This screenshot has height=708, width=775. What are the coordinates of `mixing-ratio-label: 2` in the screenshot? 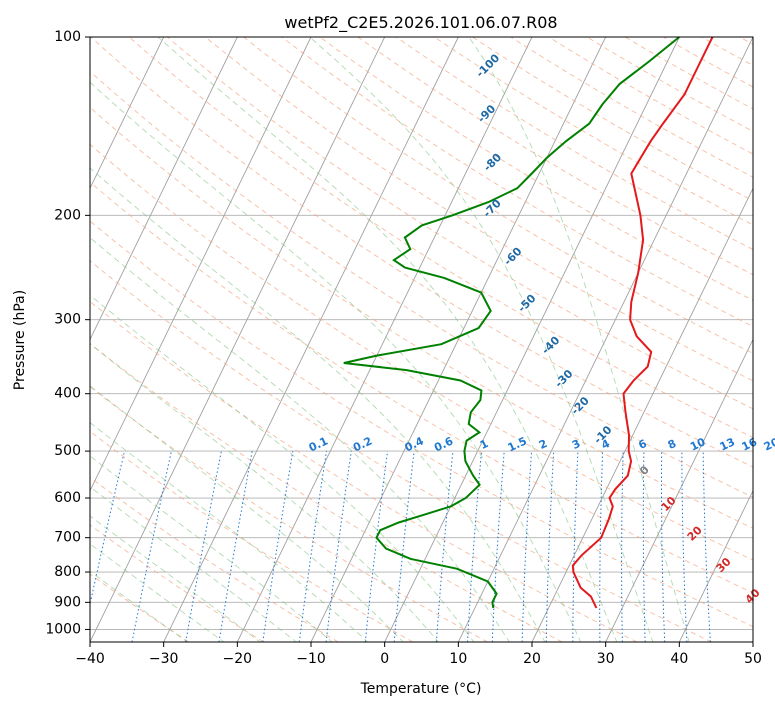 It's located at (543, 444).